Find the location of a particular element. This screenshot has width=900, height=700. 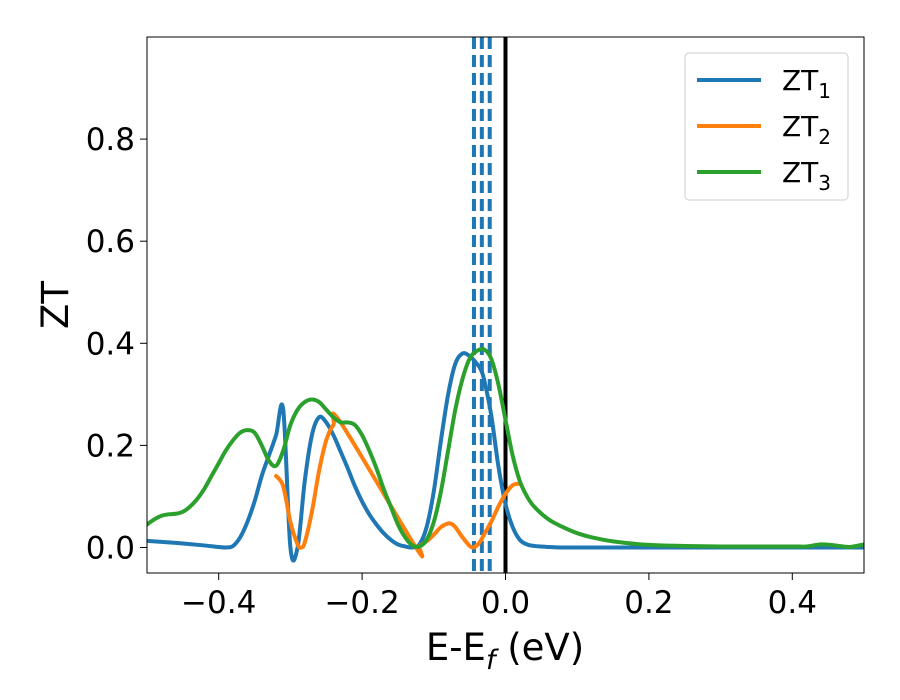

y-tick-label: 0.2 is located at coordinates (110, 446).